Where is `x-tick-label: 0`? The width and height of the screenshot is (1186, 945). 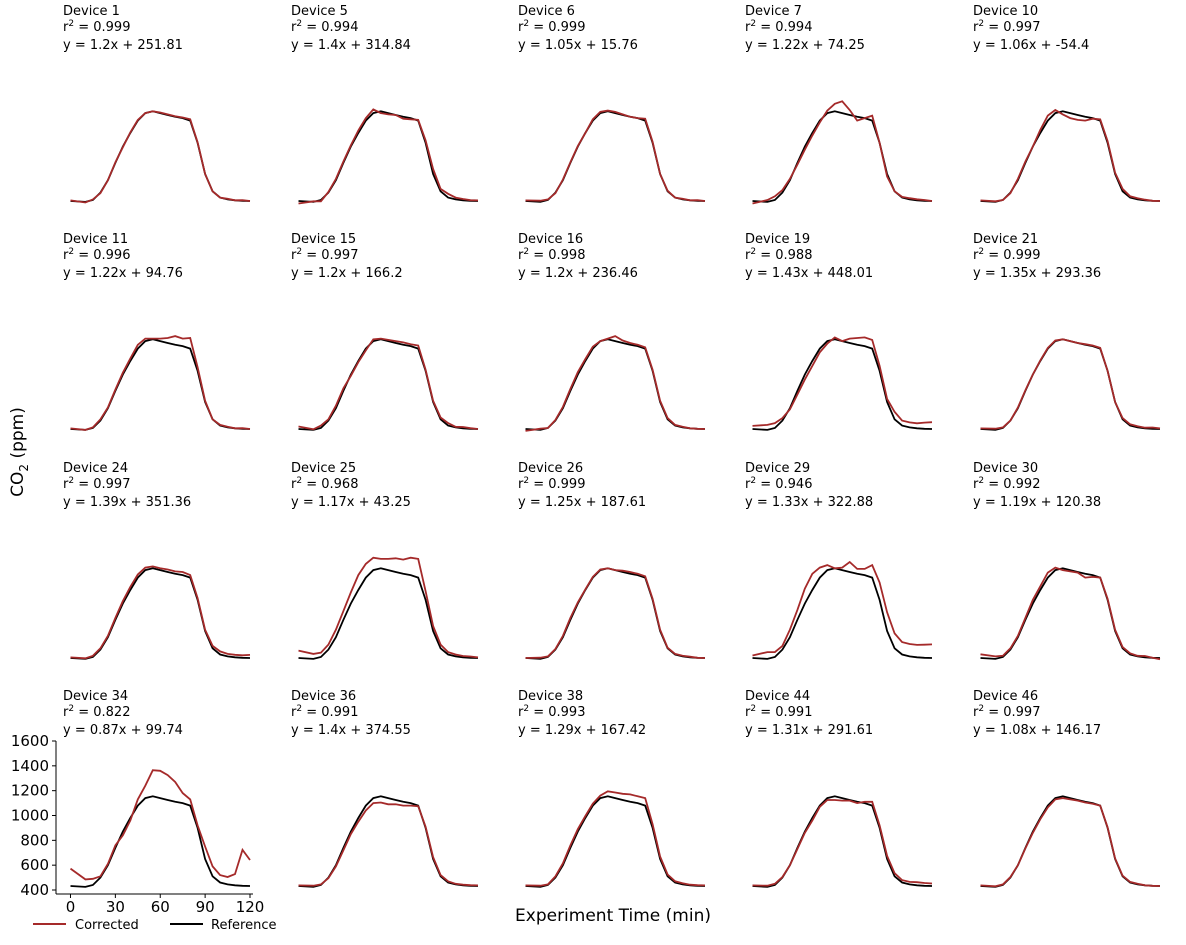 x-tick-label: 0 is located at coordinates (71, 907).